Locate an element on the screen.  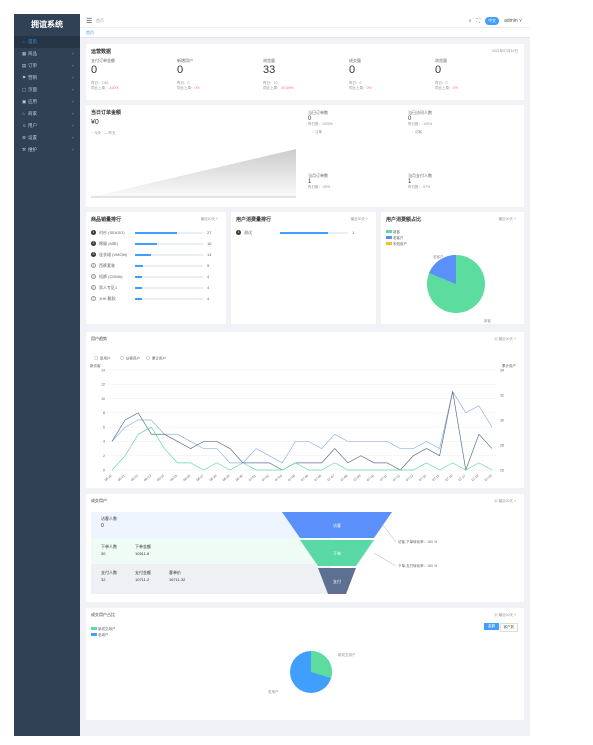
x-tick: 07-09 is located at coordinates (357, 478).